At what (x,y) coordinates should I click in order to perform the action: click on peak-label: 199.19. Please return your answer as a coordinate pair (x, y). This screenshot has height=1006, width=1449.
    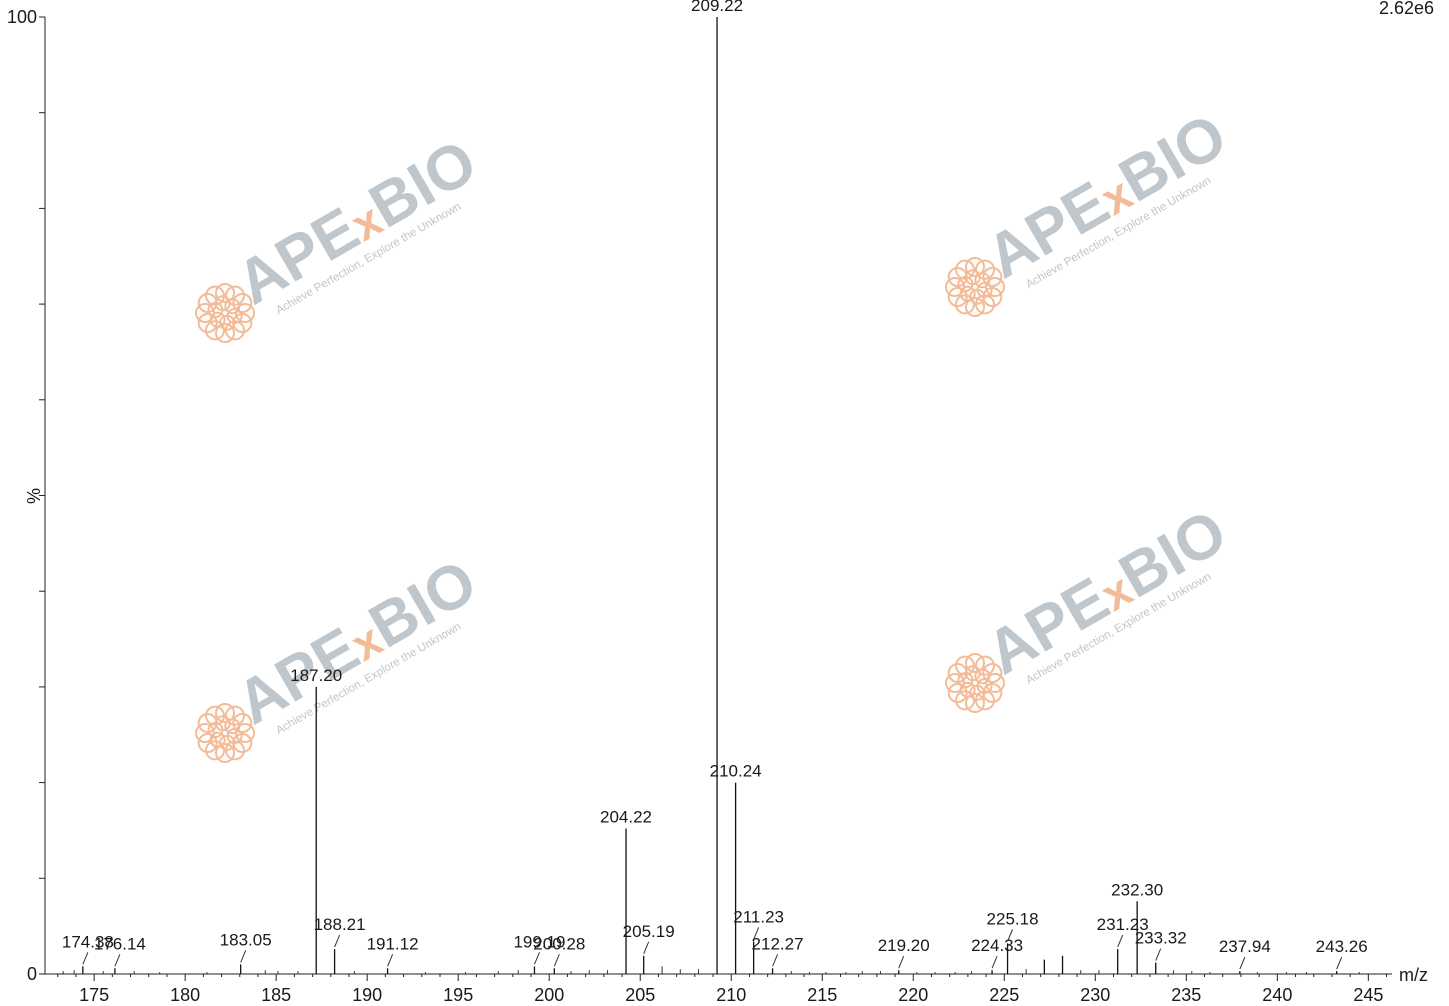
    Looking at the image, I should click on (539, 941).